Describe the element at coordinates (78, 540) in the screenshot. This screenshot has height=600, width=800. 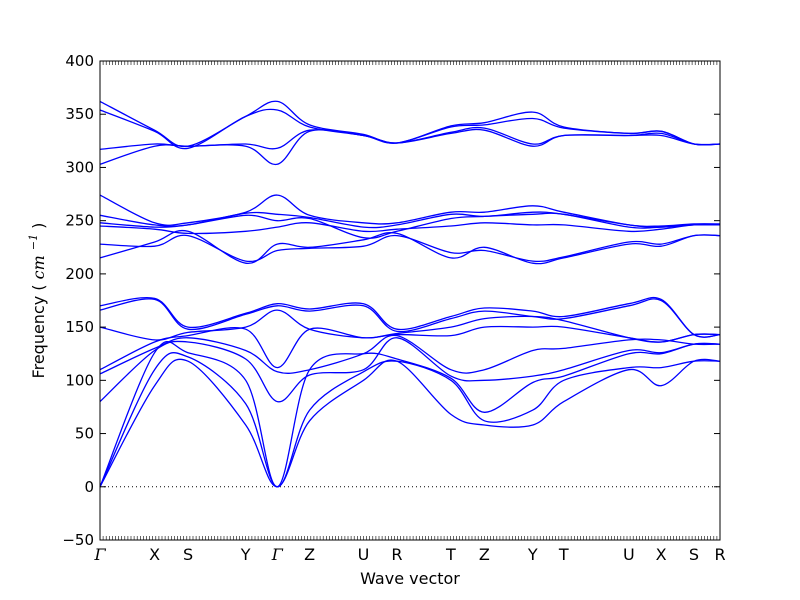
I see `y-tick-label: −50` at that location.